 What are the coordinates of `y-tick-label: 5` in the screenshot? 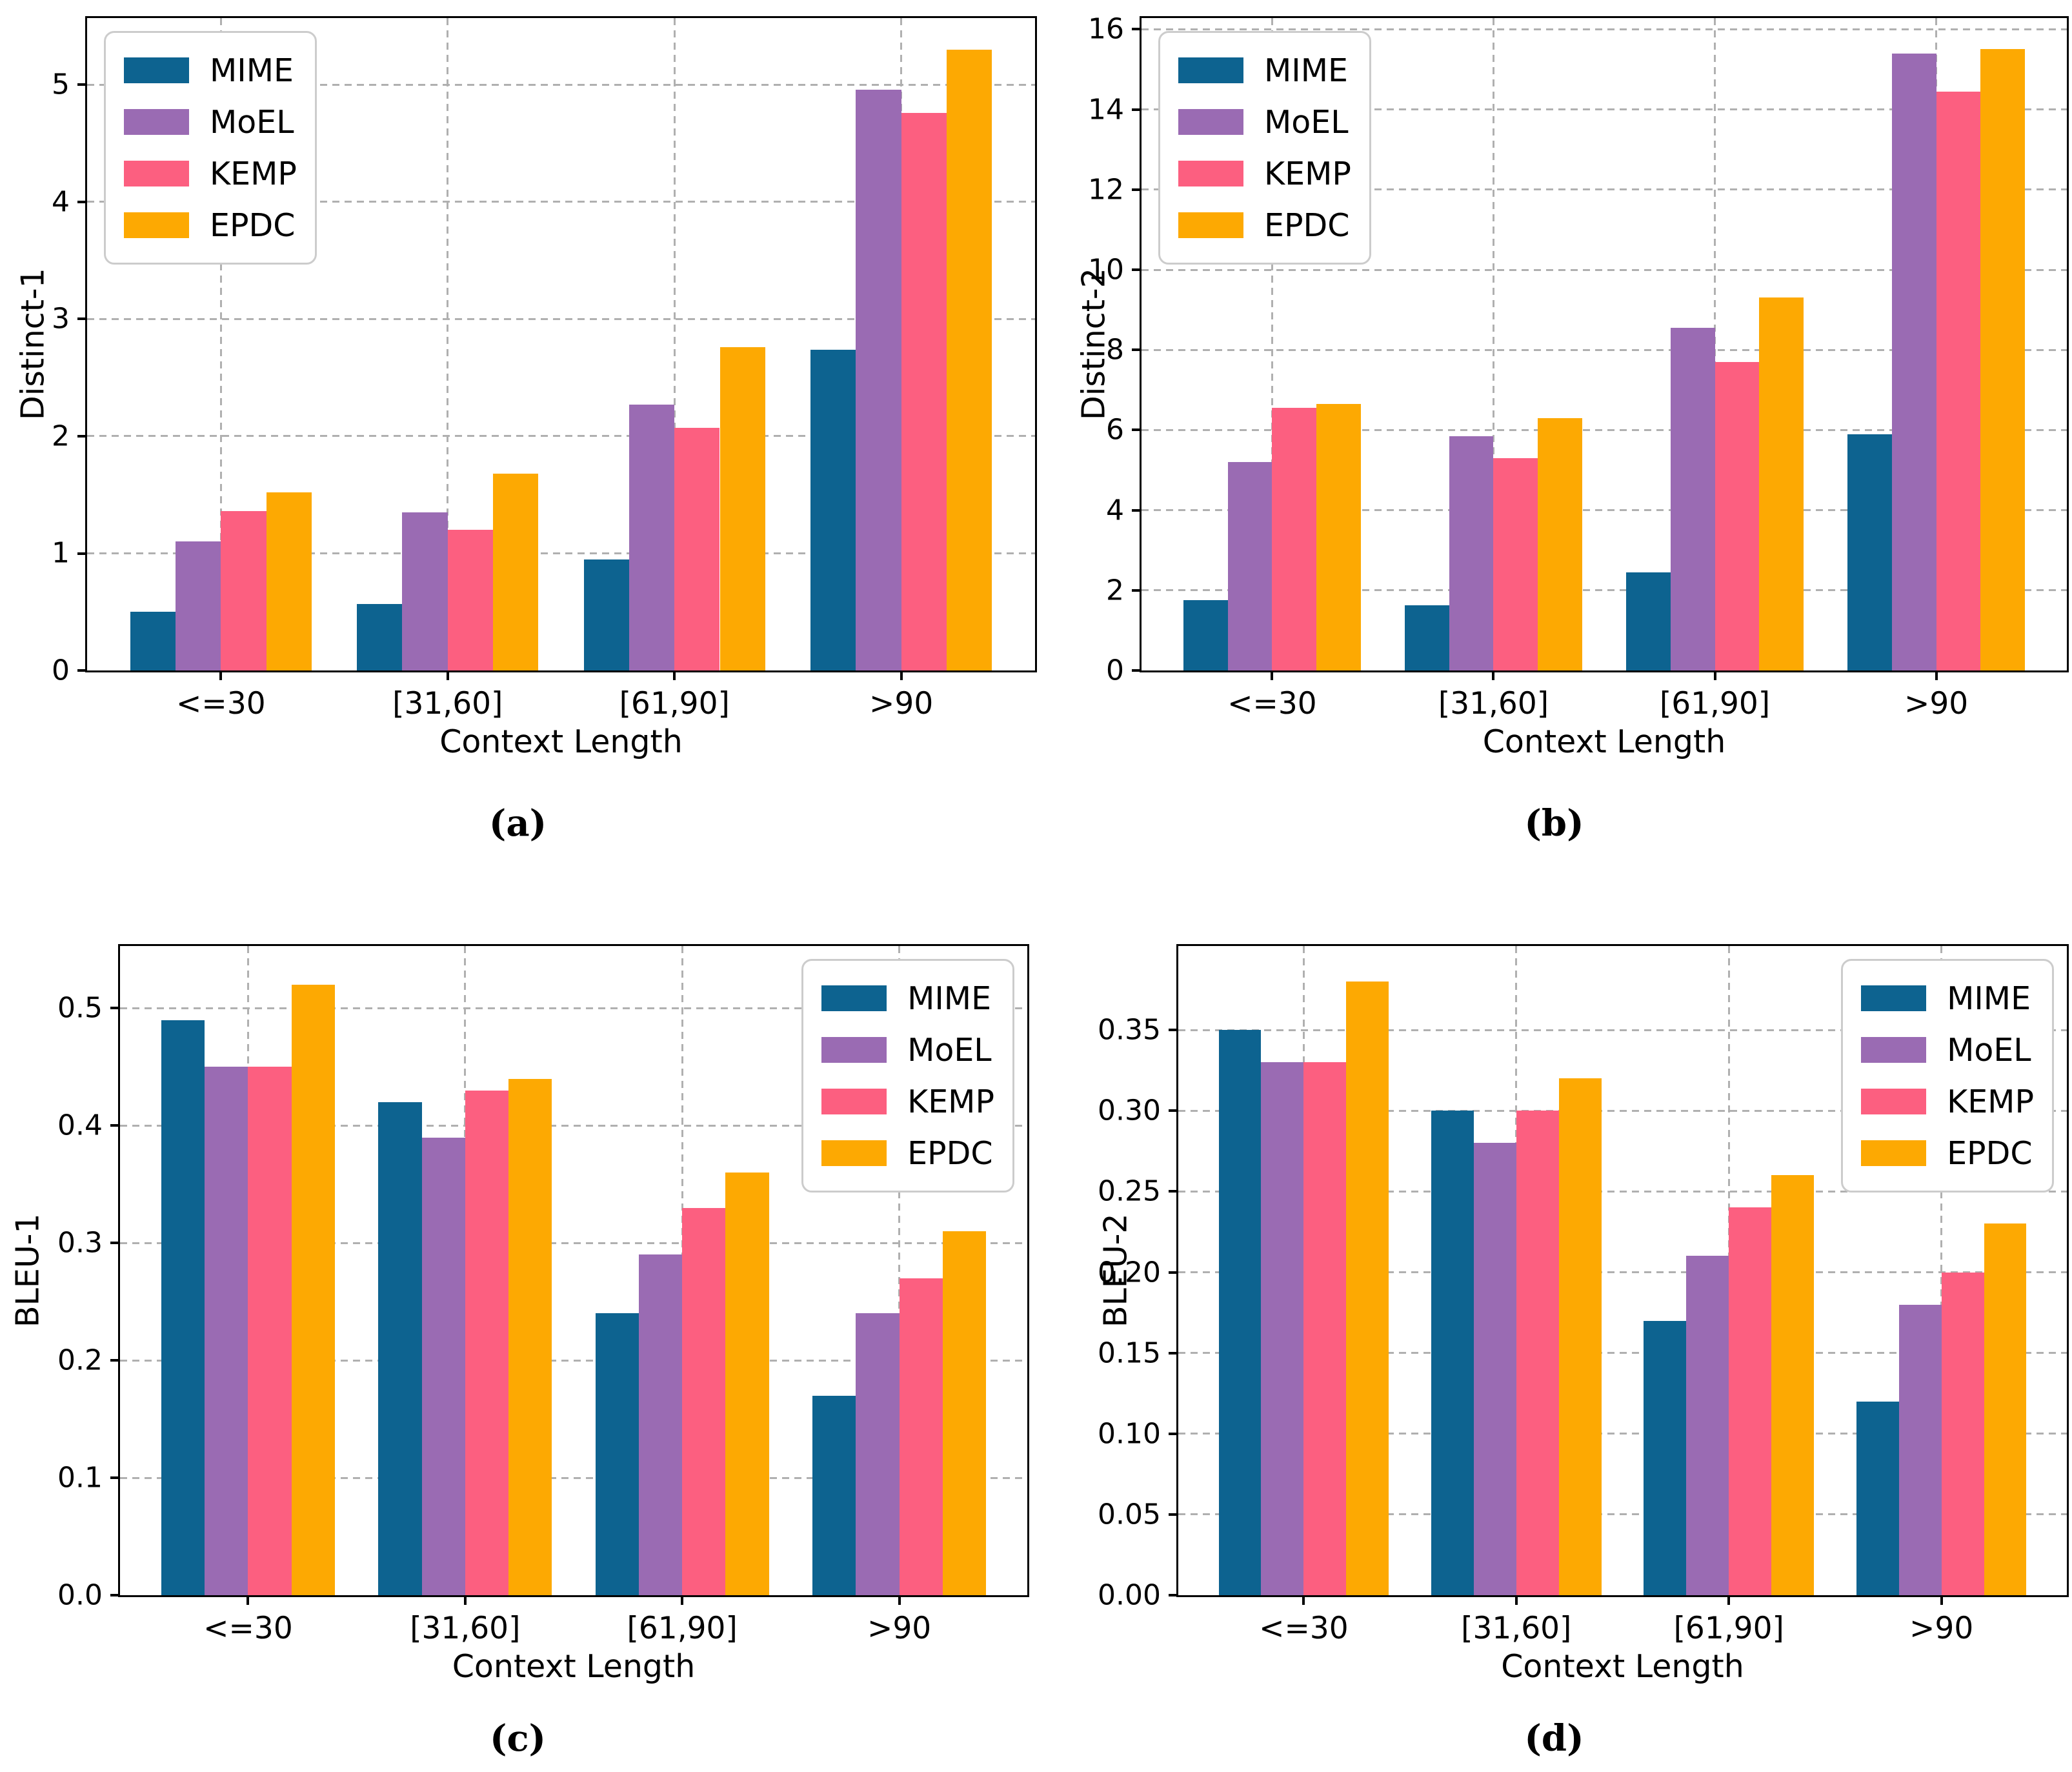 It's located at (61, 84).